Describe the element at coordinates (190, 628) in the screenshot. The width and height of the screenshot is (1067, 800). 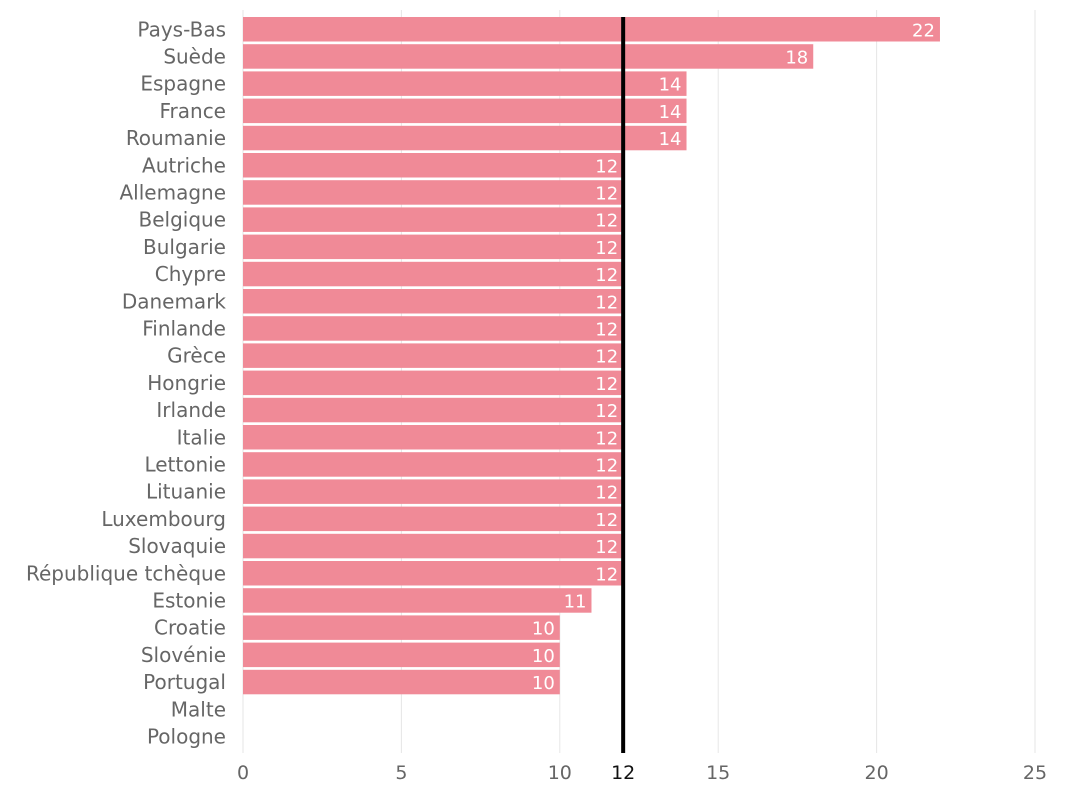
I see `category-label: Croatie` at that location.